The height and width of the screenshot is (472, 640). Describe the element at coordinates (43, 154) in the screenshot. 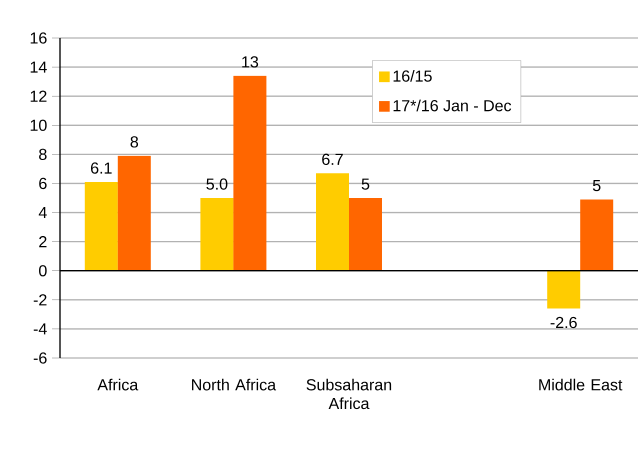

I see `y-tick-label: 8` at that location.